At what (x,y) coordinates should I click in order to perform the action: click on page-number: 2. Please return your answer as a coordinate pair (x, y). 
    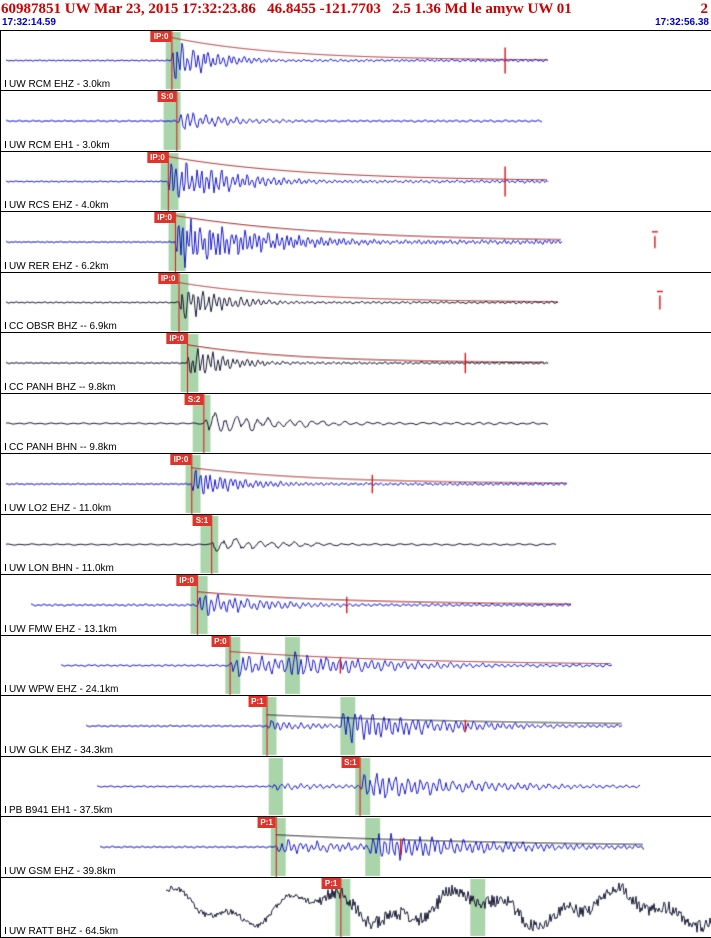
    Looking at the image, I should click on (704, 9).